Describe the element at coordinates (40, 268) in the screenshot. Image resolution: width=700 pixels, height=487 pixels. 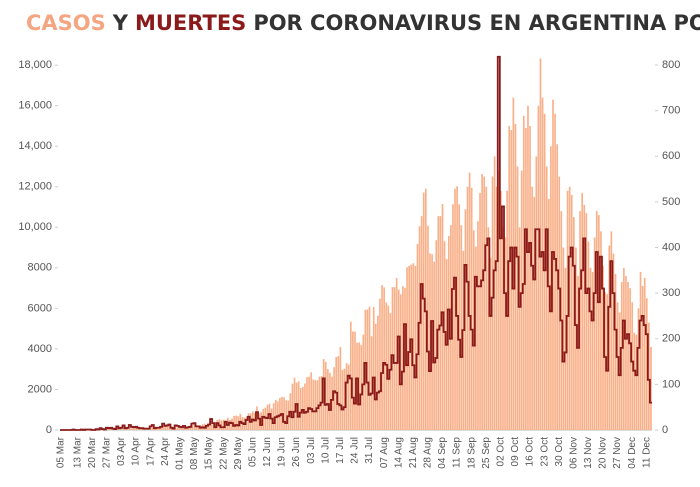
I see `y-tick-label: 8000` at that location.